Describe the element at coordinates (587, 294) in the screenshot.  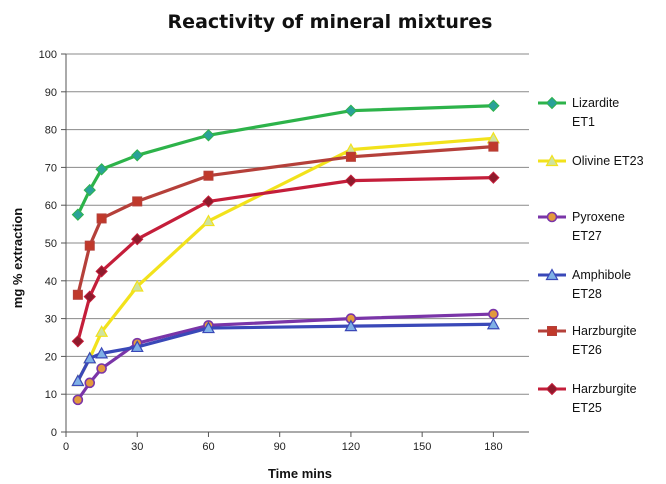
I see `legend-label-line: ET28` at that location.